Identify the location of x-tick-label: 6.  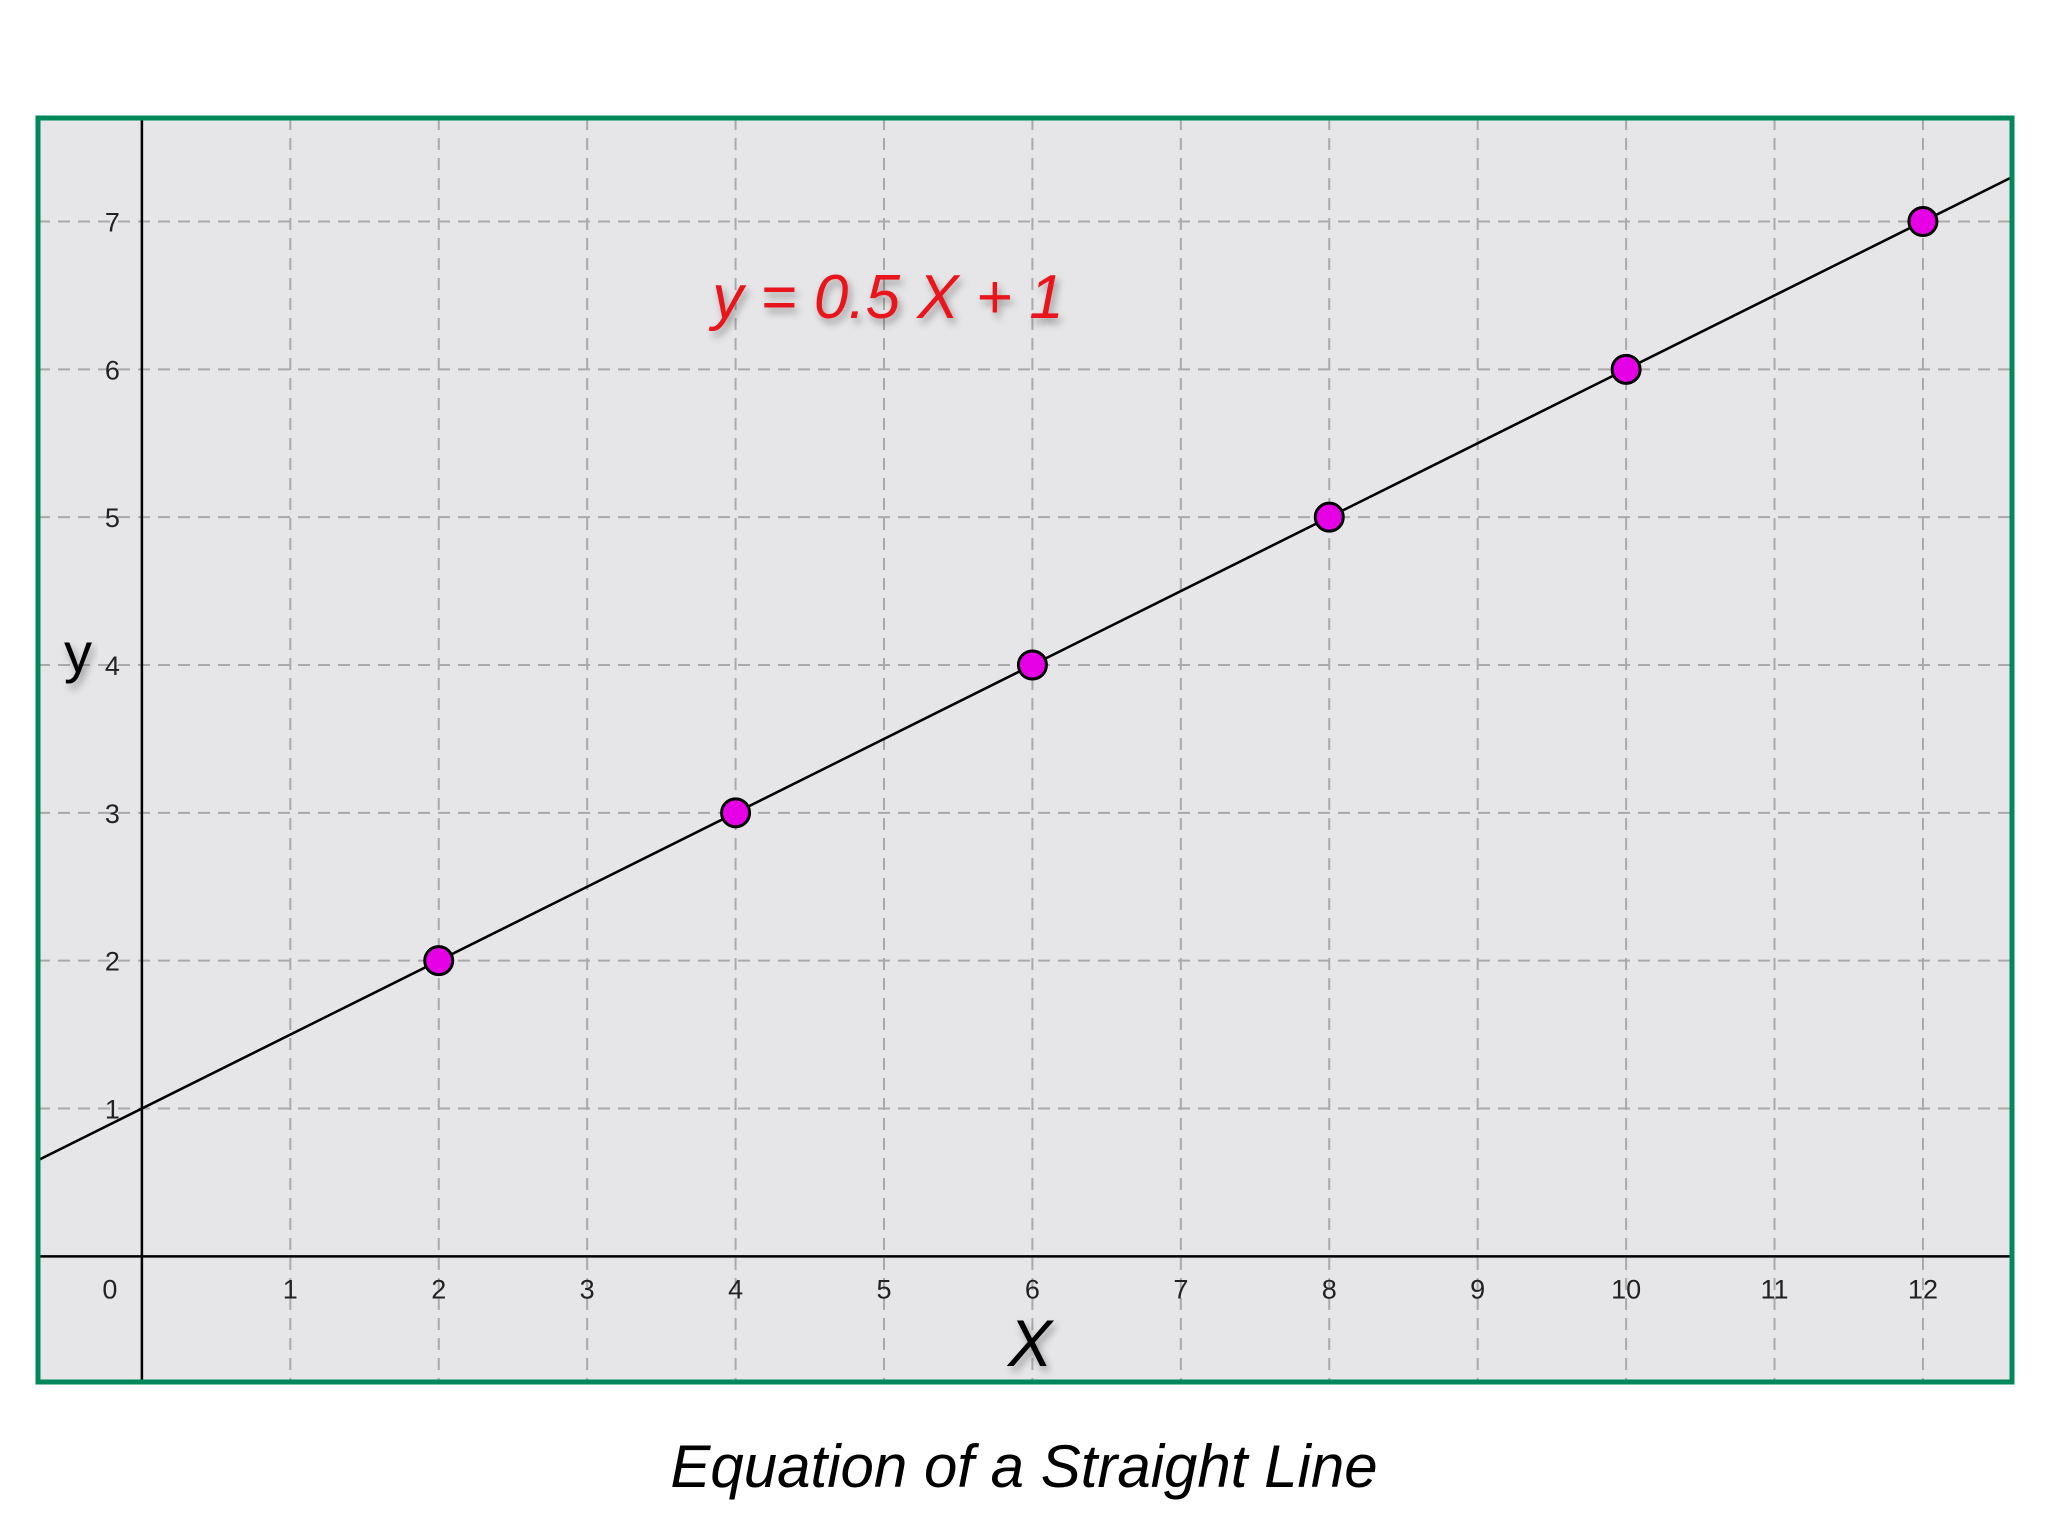
(1032, 1289).